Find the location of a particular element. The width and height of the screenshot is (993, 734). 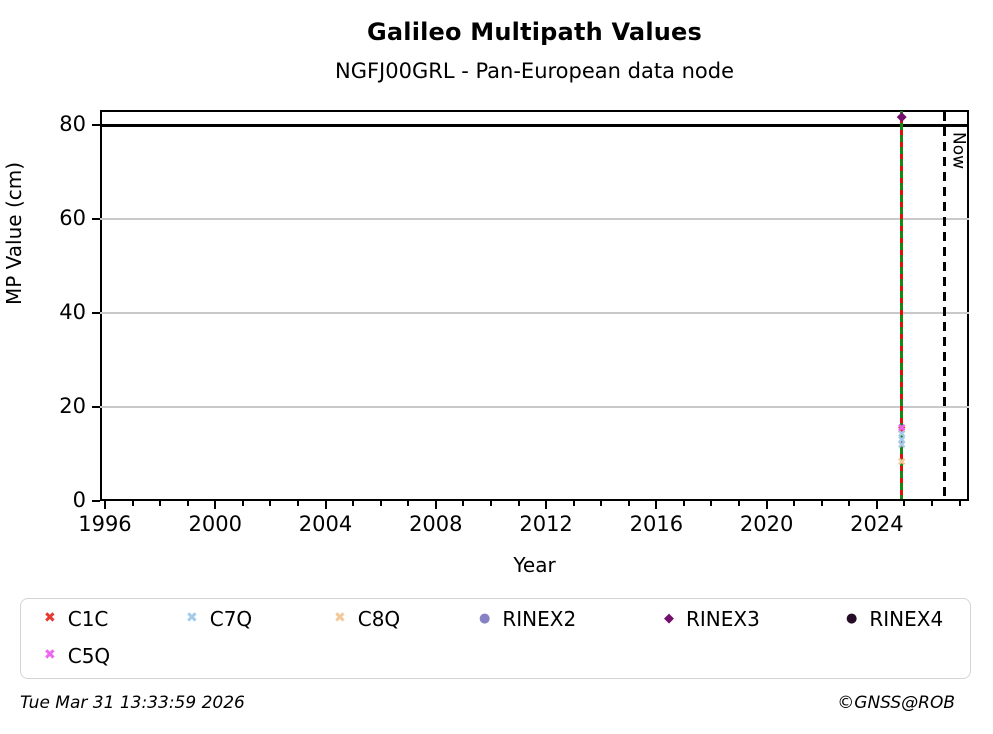

legend-item-rinex4: ● RINEX4 is located at coordinates (894, 619).